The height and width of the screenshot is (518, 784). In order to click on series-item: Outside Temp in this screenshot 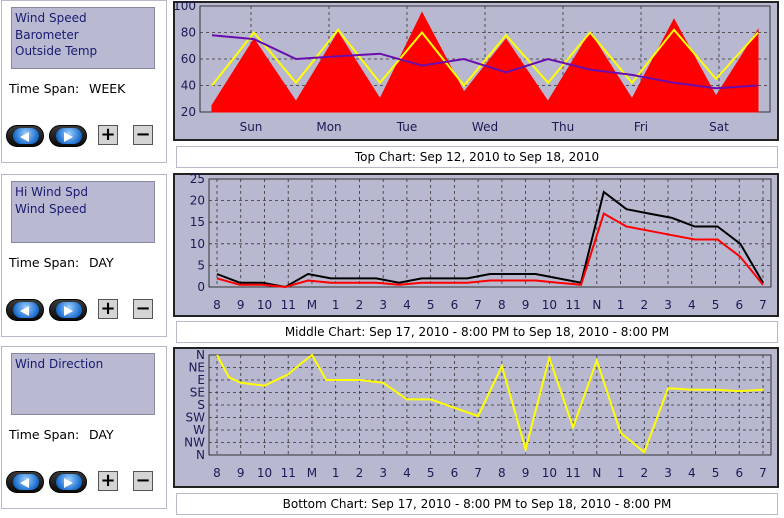, I will do `click(56, 51)`.